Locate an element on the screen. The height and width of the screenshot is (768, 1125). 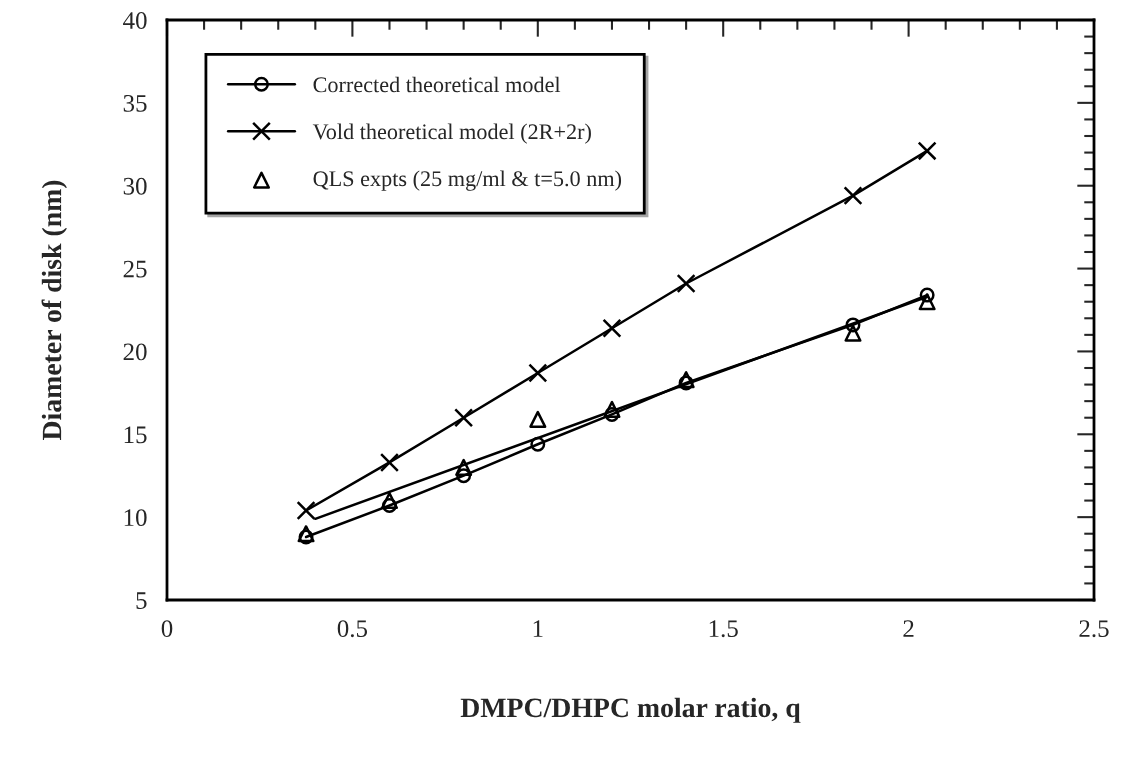
y-tick-label: 20 is located at coordinates (135, 352).